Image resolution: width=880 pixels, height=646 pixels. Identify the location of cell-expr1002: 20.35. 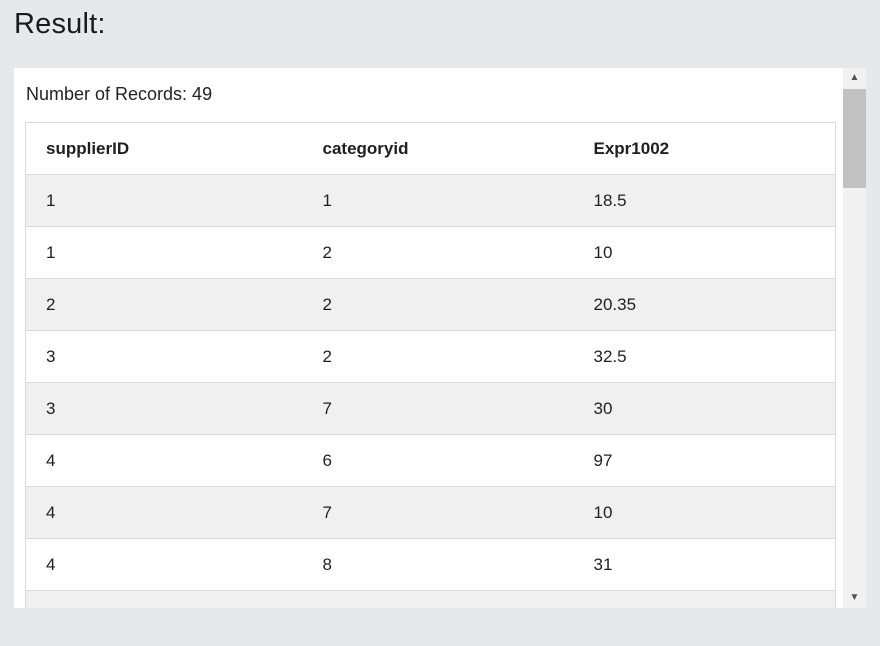
(615, 304).